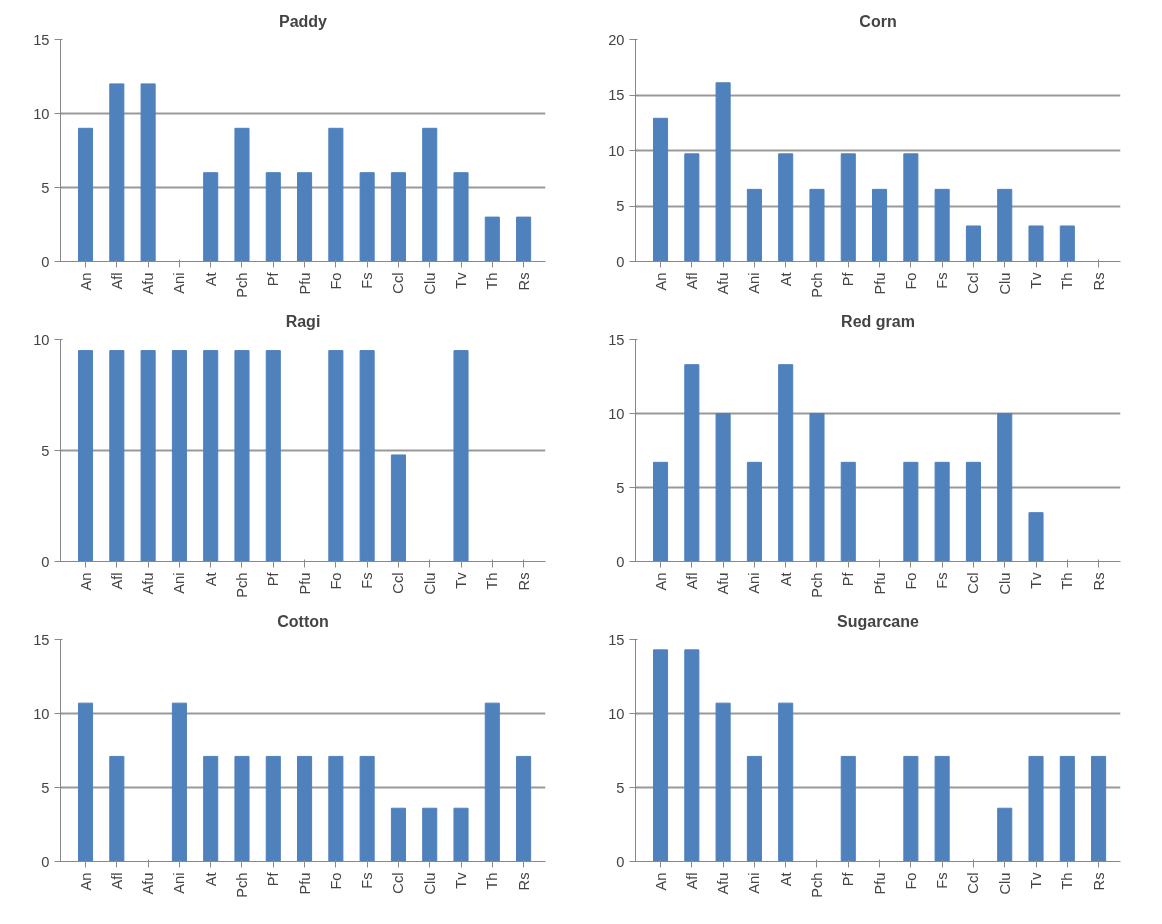 The height and width of the screenshot is (924, 1162). Describe the element at coordinates (303, 321) in the screenshot. I see `chart-title: Ragi` at that location.